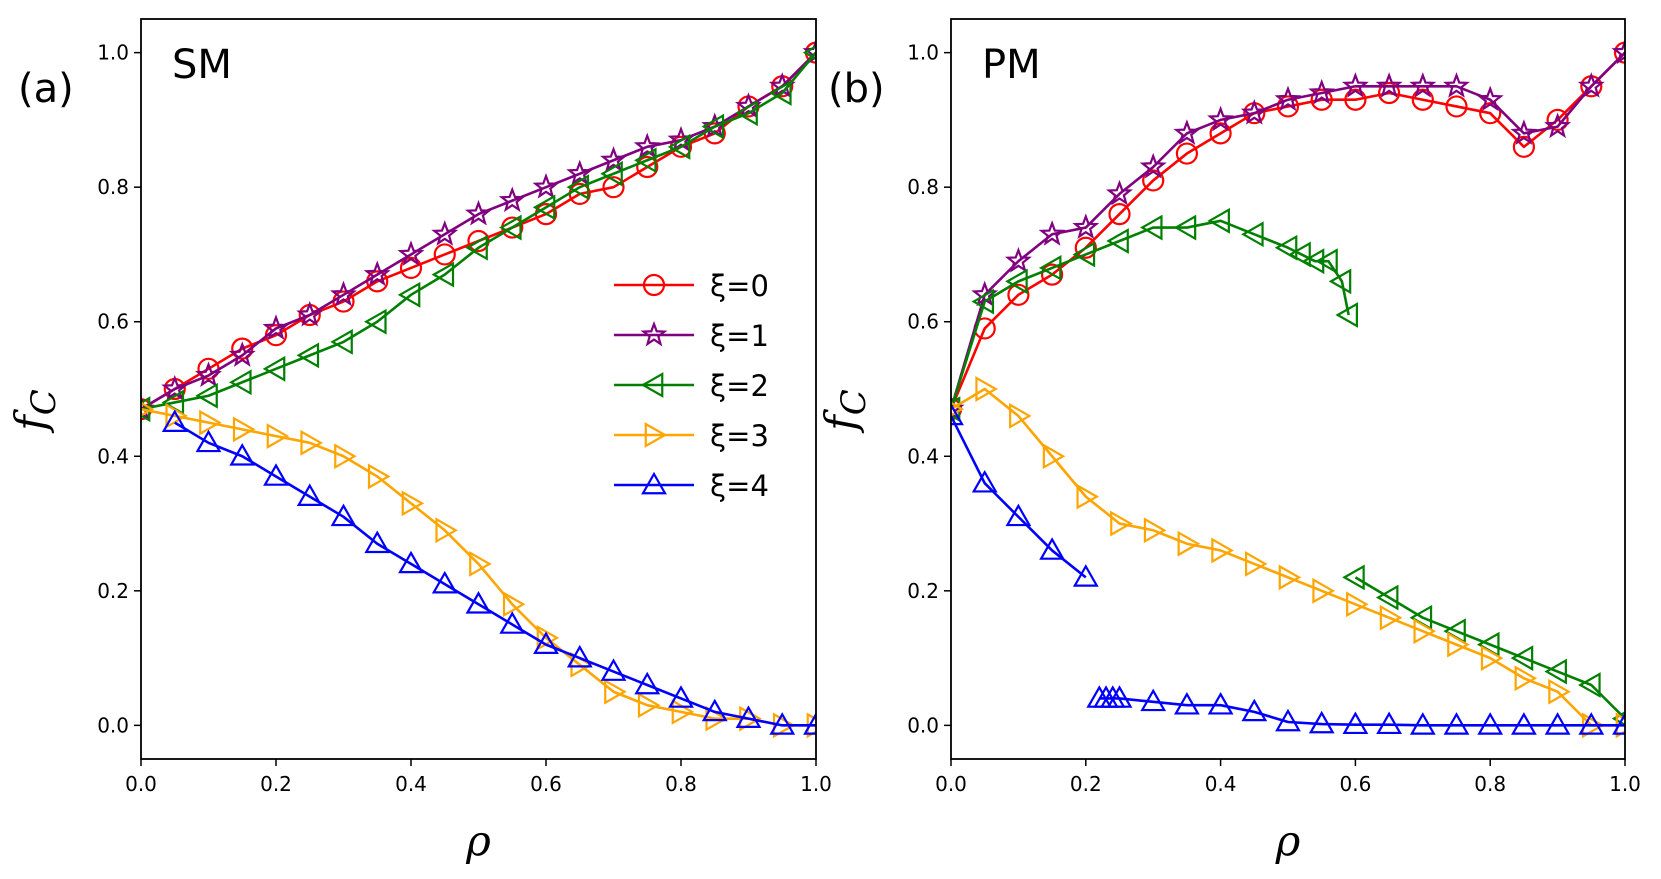  Describe the element at coordinates (739, 286) in the screenshot. I see `legend-label: ξ=0` at that location.